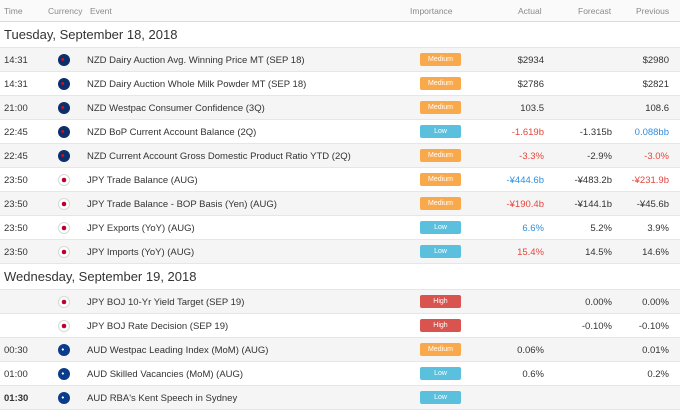 The image size is (680, 411). Describe the element at coordinates (655, 350) in the screenshot. I see `previous-value: 0.01%` at that location.